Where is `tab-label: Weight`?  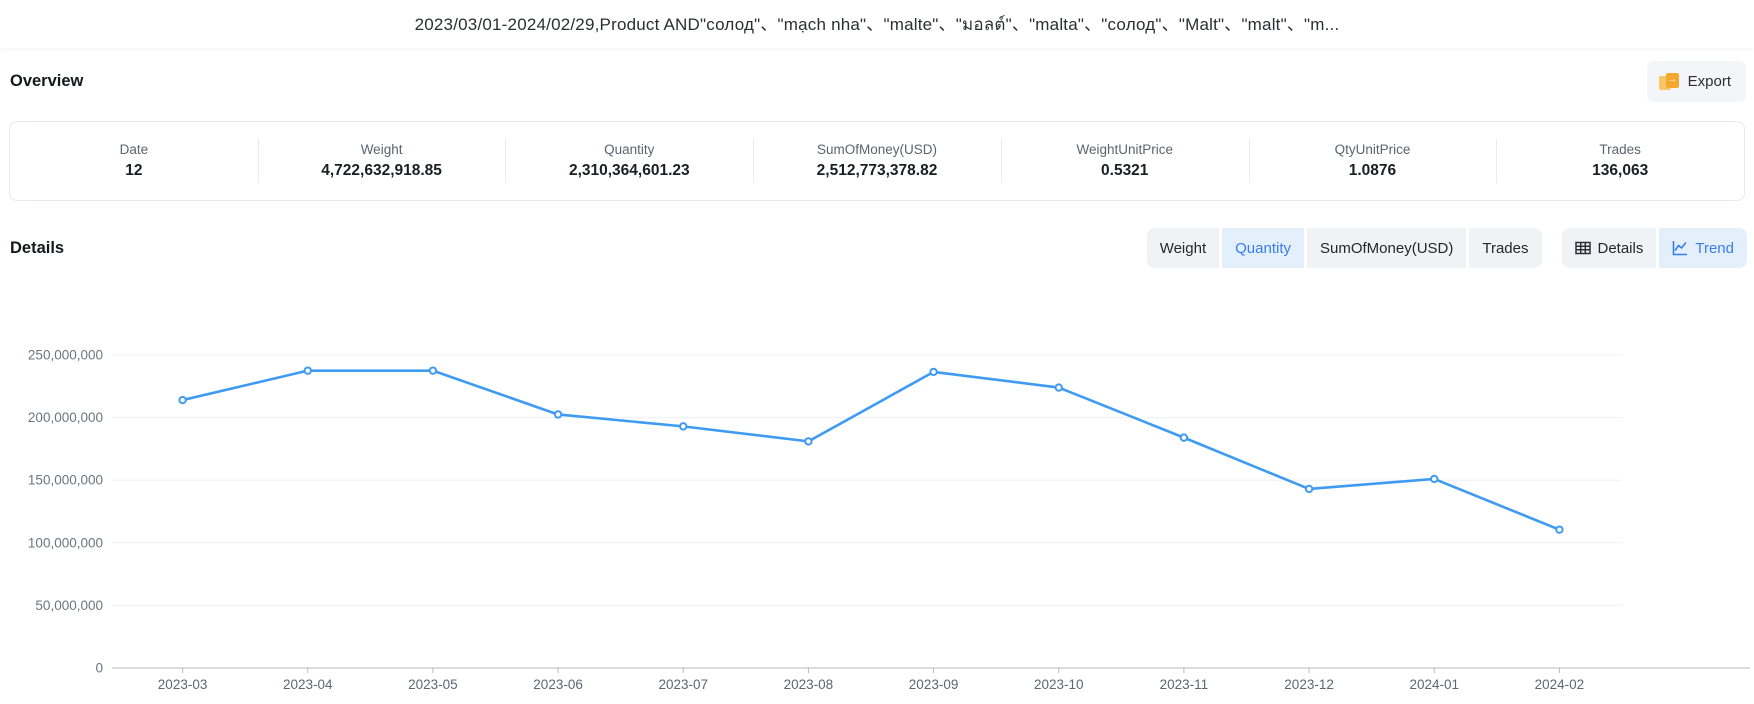
tab-label: Weight is located at coordinates (1183, 248).